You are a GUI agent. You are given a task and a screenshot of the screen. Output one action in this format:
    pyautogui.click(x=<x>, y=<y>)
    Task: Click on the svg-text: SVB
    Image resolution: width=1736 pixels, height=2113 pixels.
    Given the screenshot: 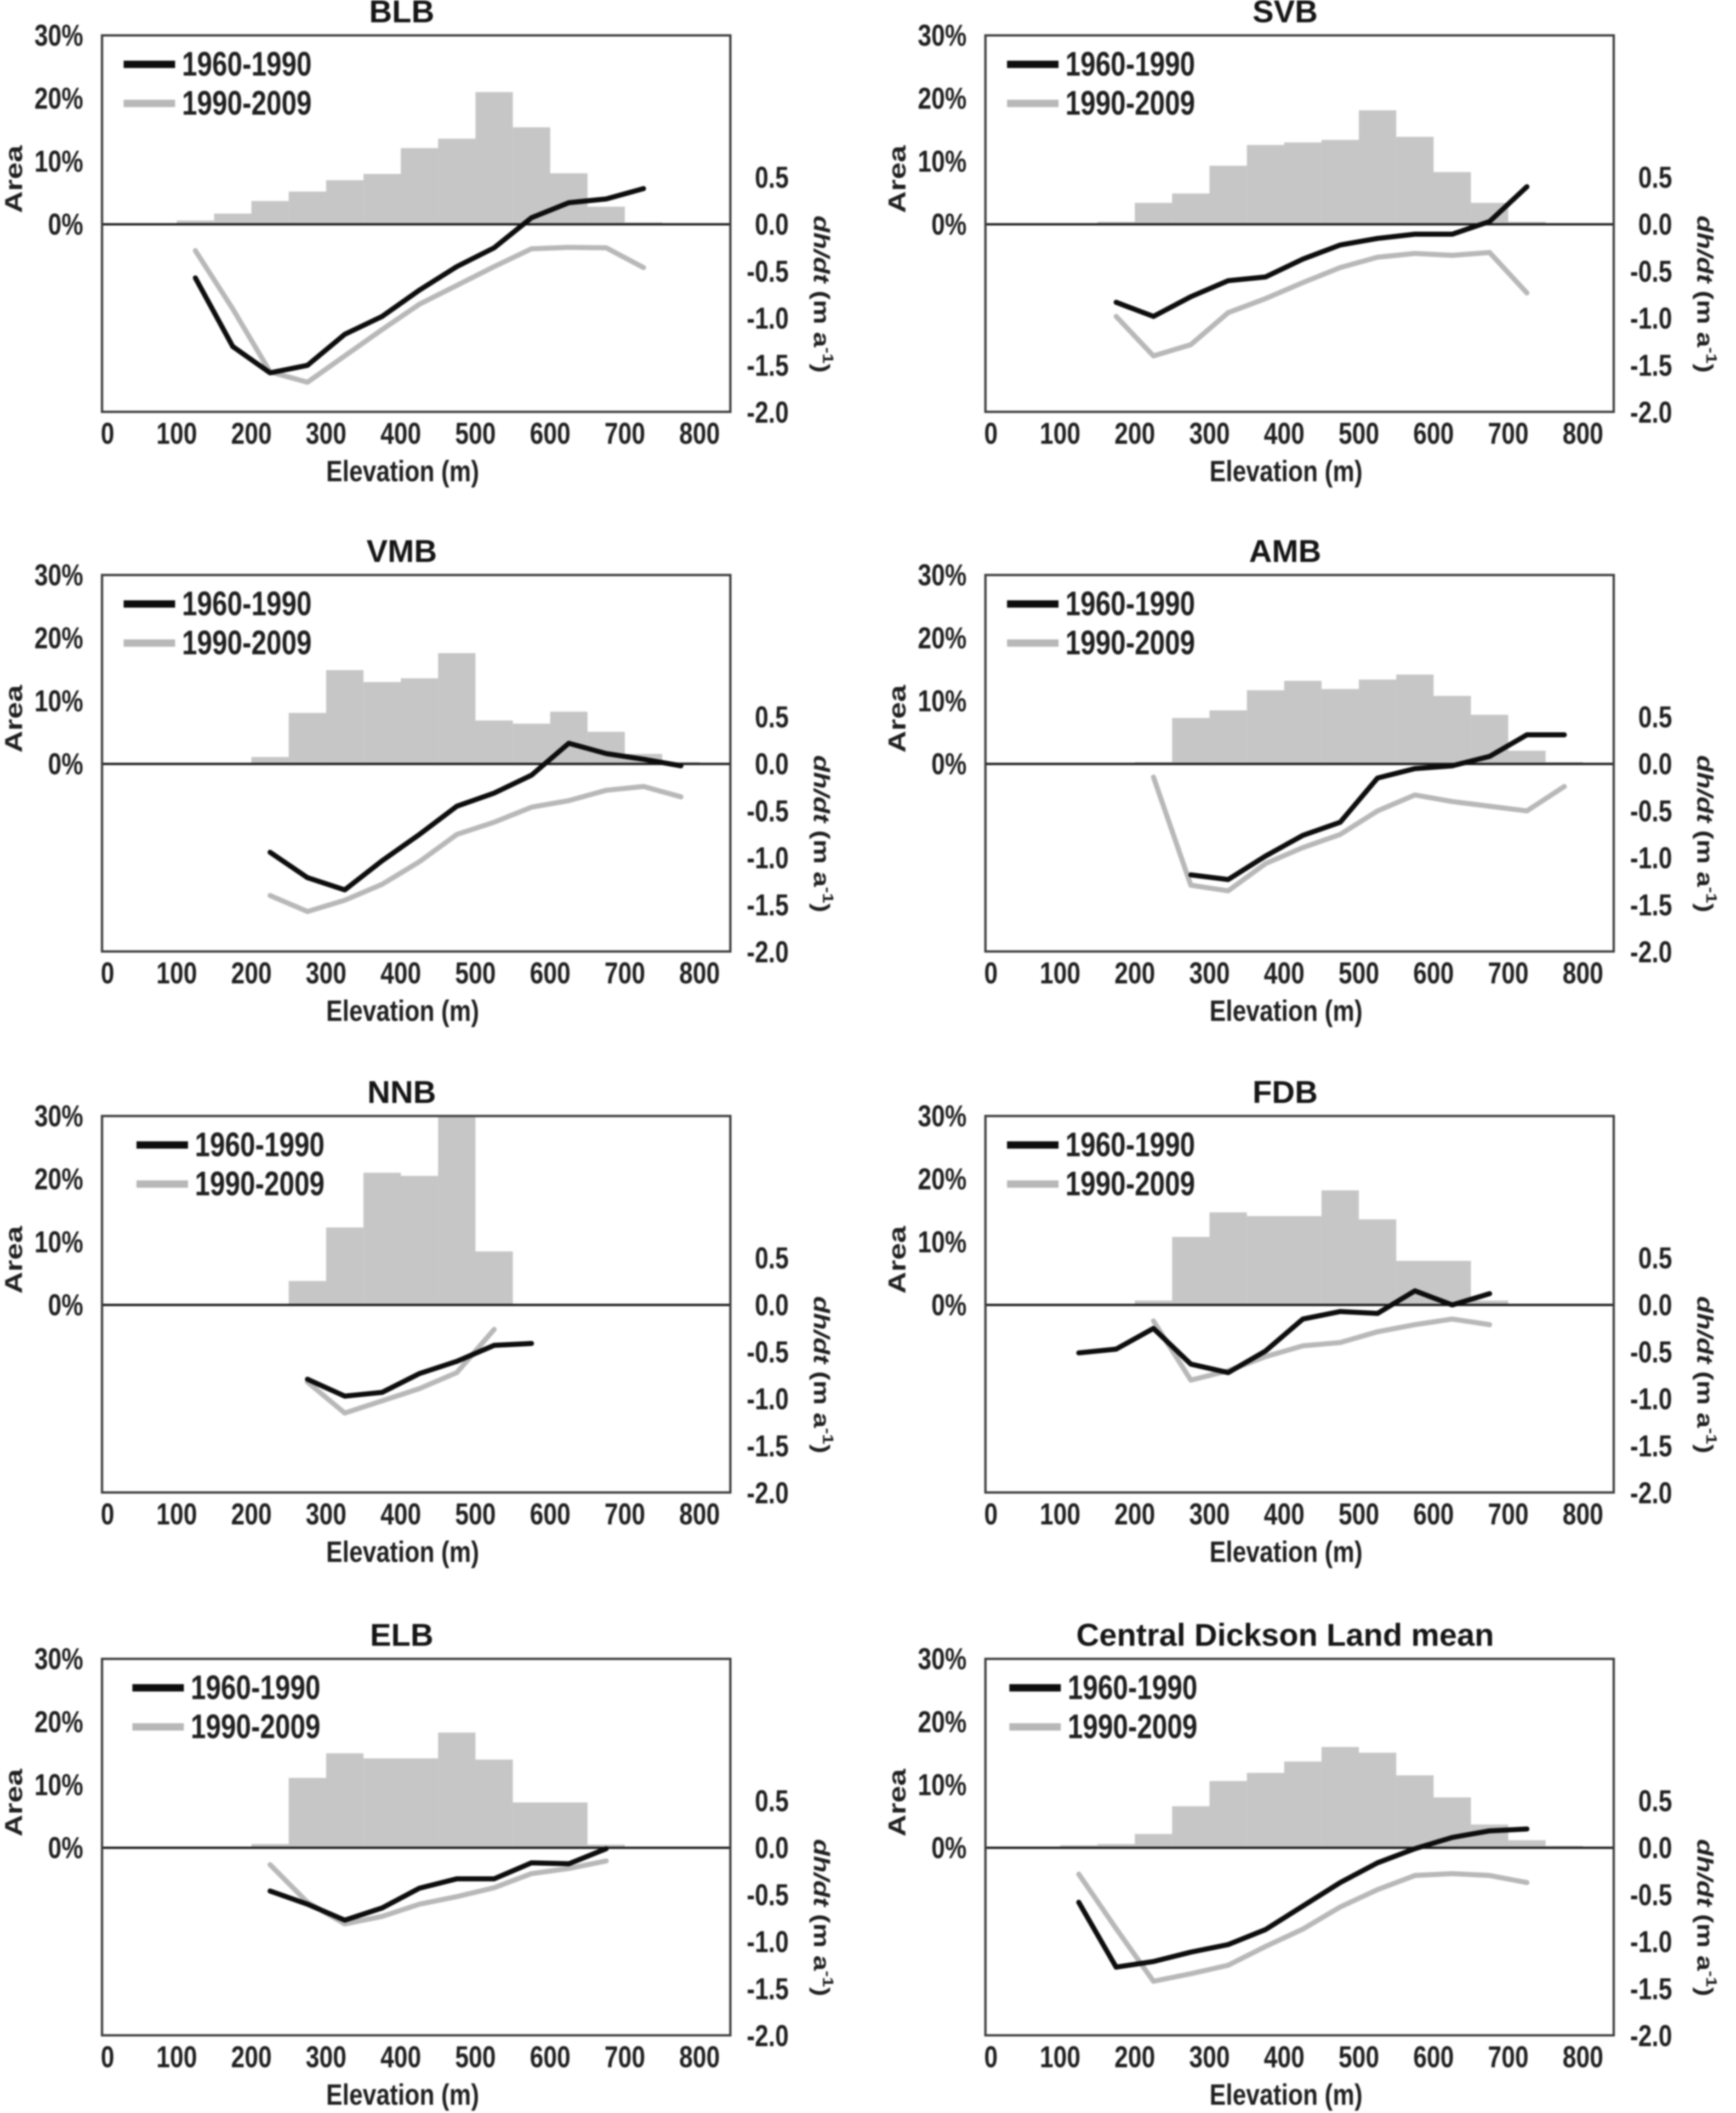 What is the action you would take?
    pyautogui.click(x=1285, y=14)
    